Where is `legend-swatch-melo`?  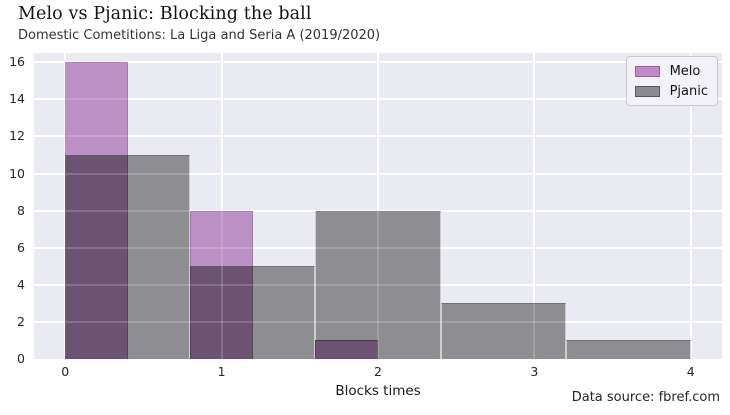 legend-swatch-melo is located at coordinates (647, 71).